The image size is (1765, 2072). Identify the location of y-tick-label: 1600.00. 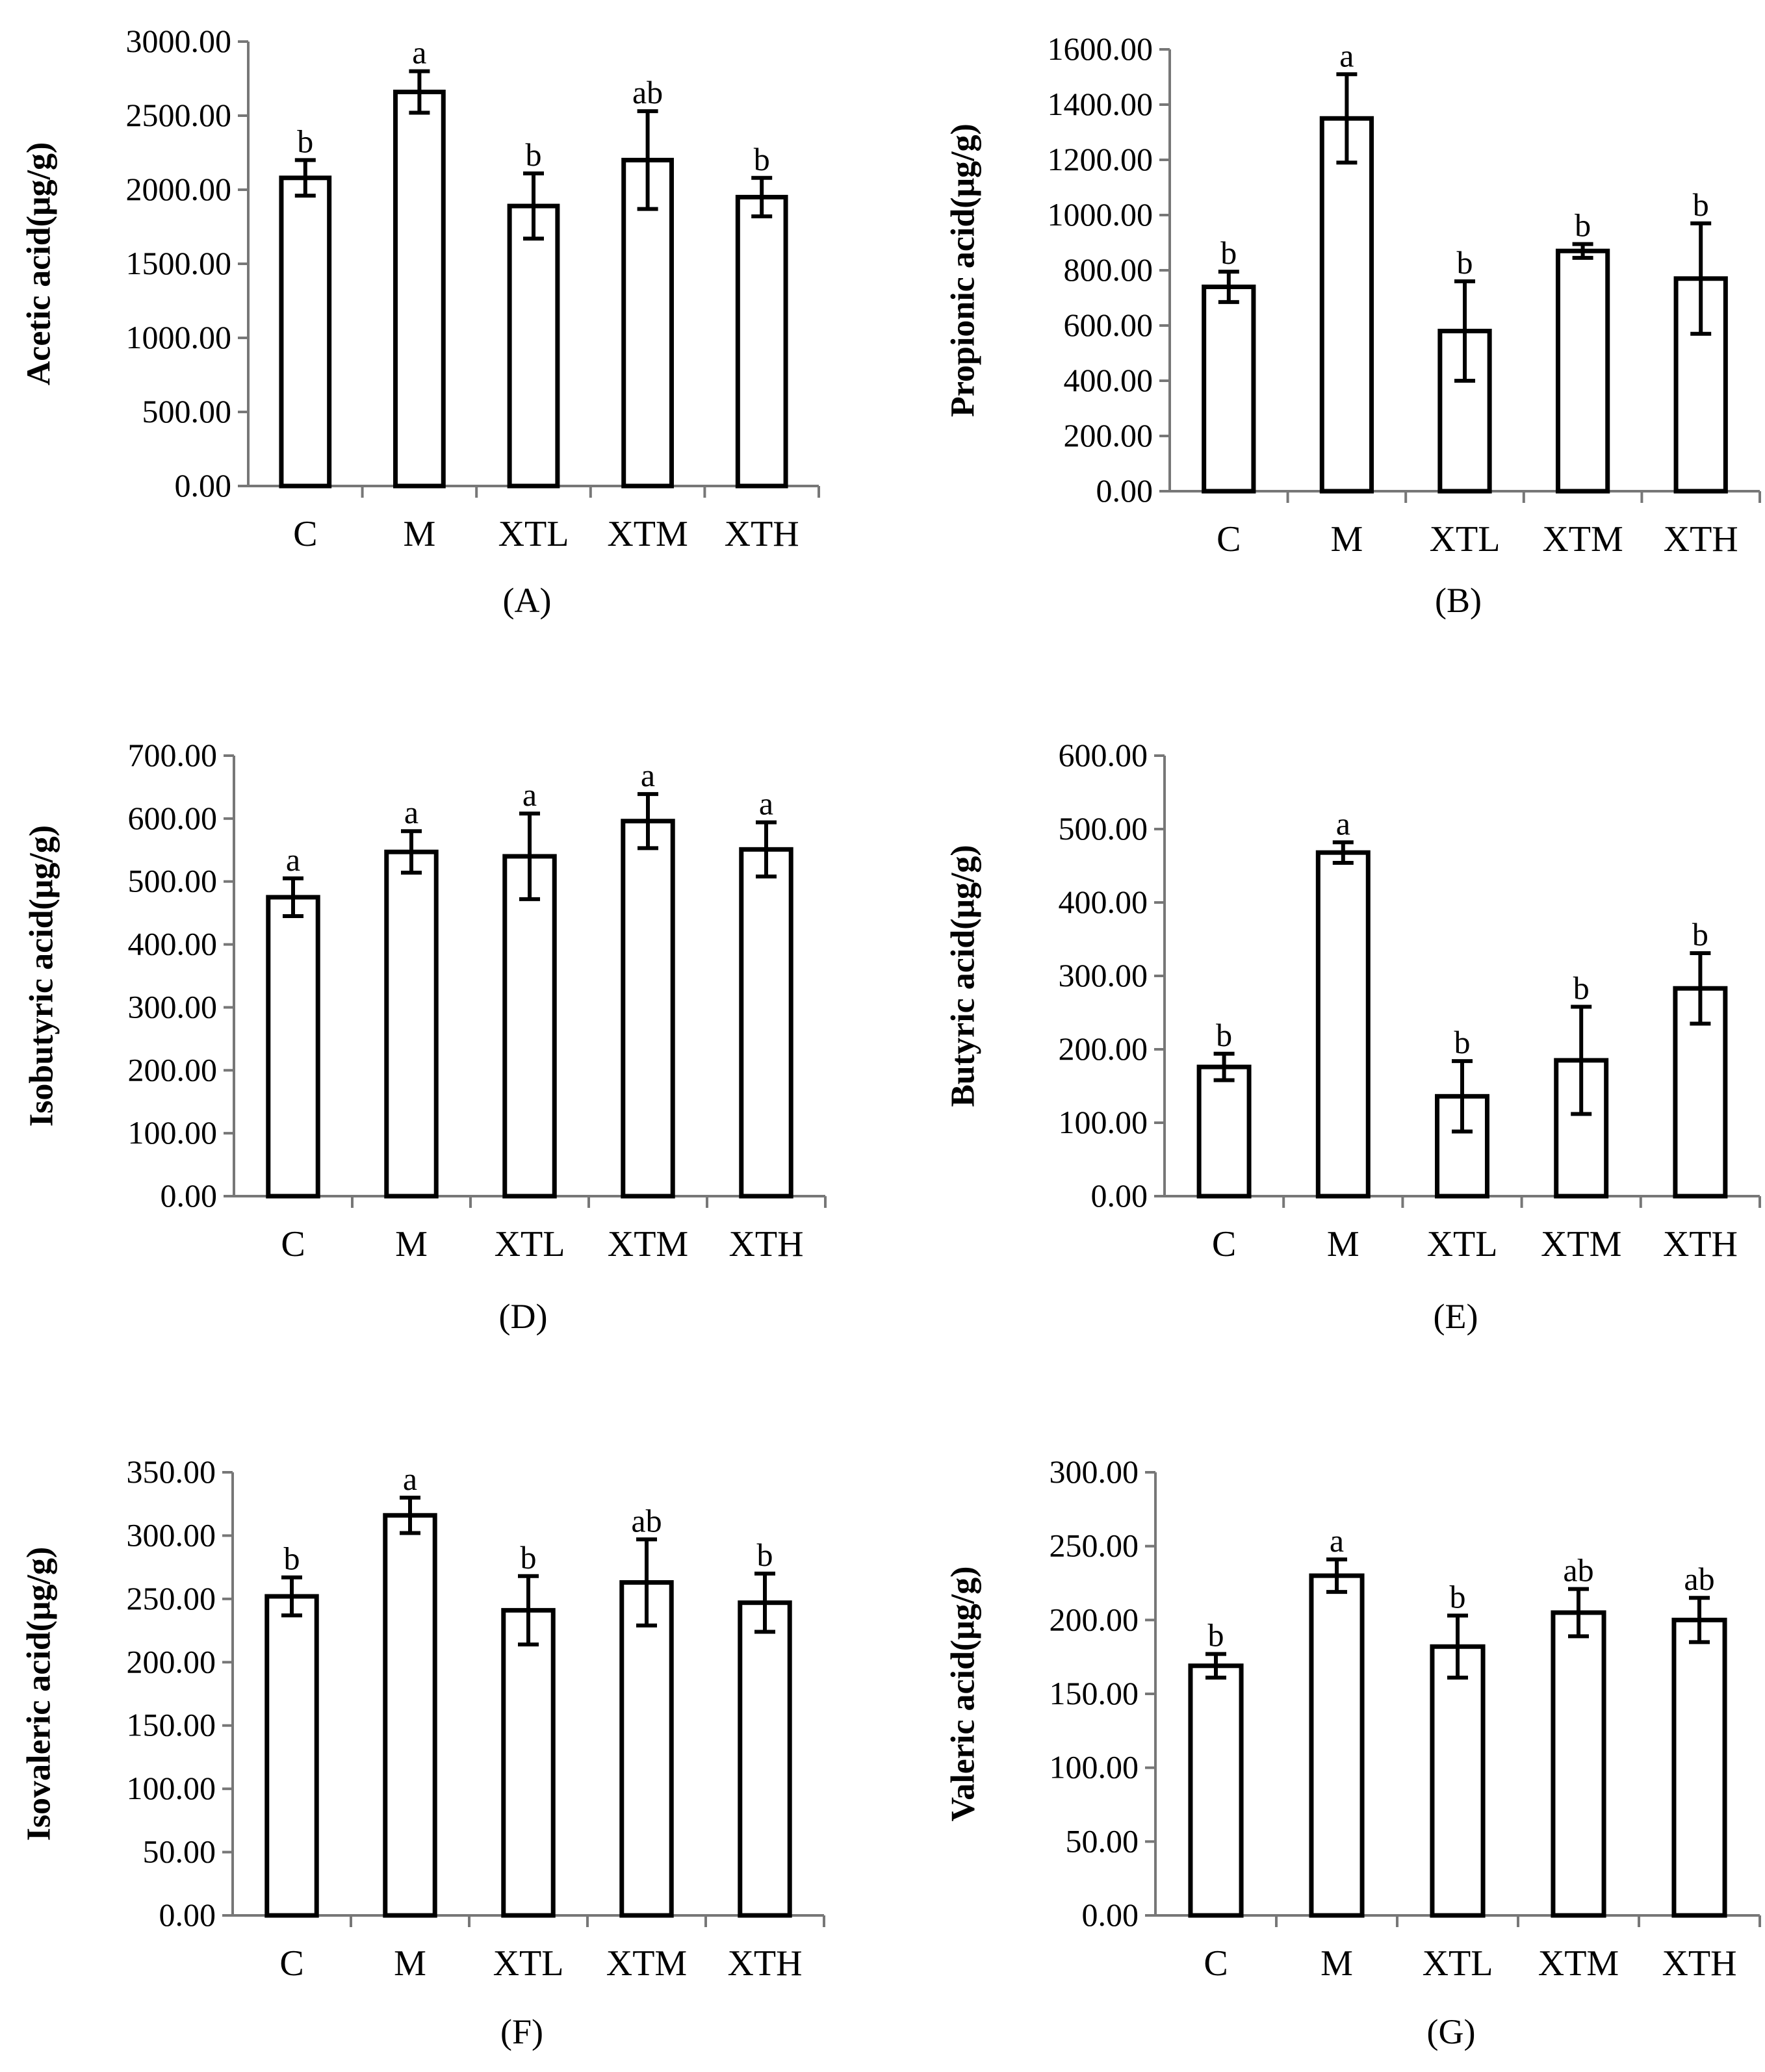
(1100, 49).